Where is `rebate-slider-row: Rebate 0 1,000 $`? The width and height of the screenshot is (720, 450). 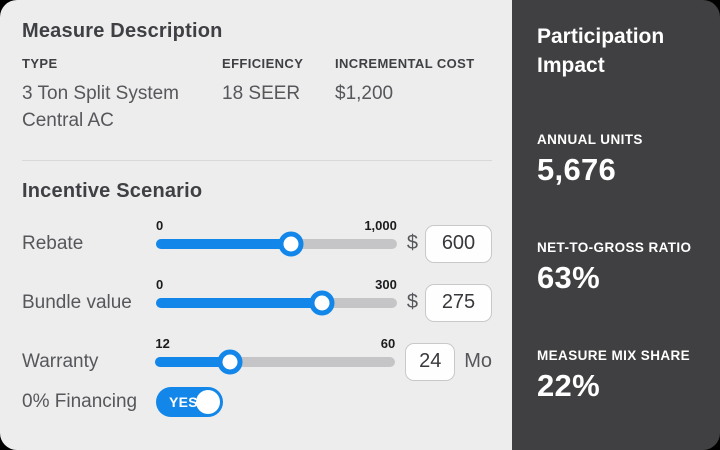
rebate-slider-row: Rebate 0 1,000 $ is located at coordinates (257, 234).